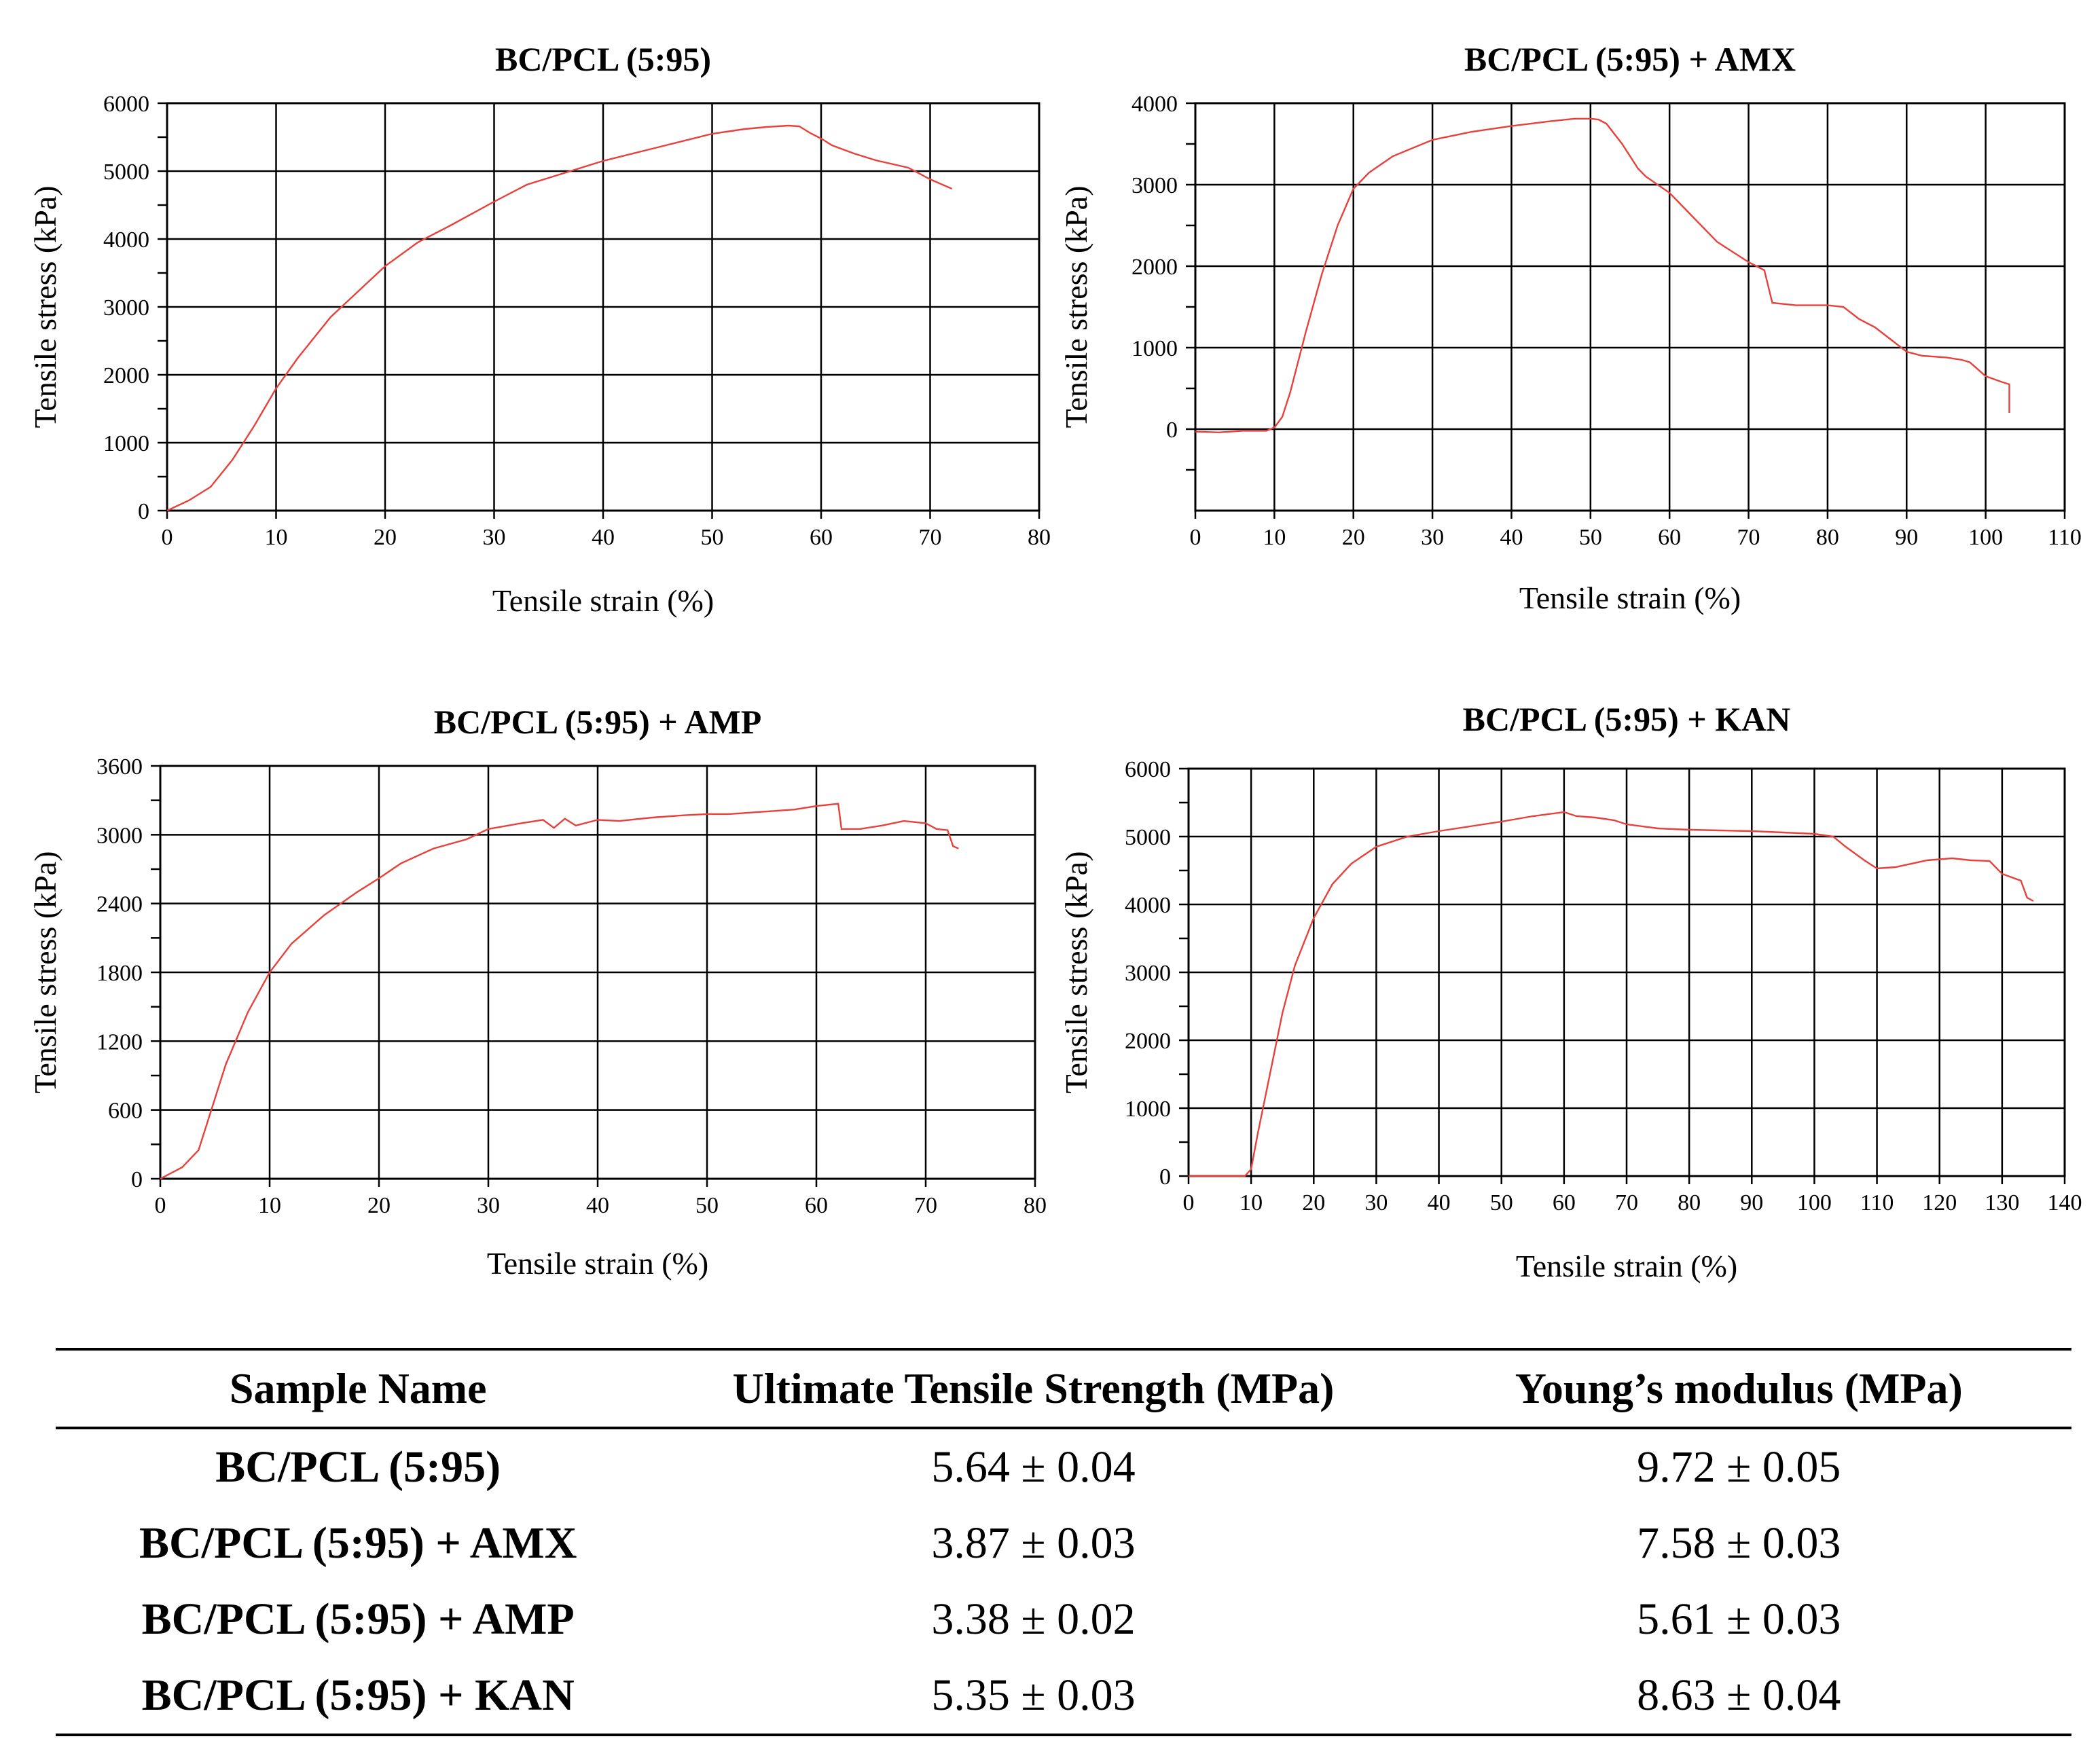 The width and height of the screenshot is (2100, 1760). What do you see at coordinates (358, 1695) in the screenshot?
I see `sample-name-cell: BC/PCL (5:95) + KAN` at bounding box center [358, 1695].